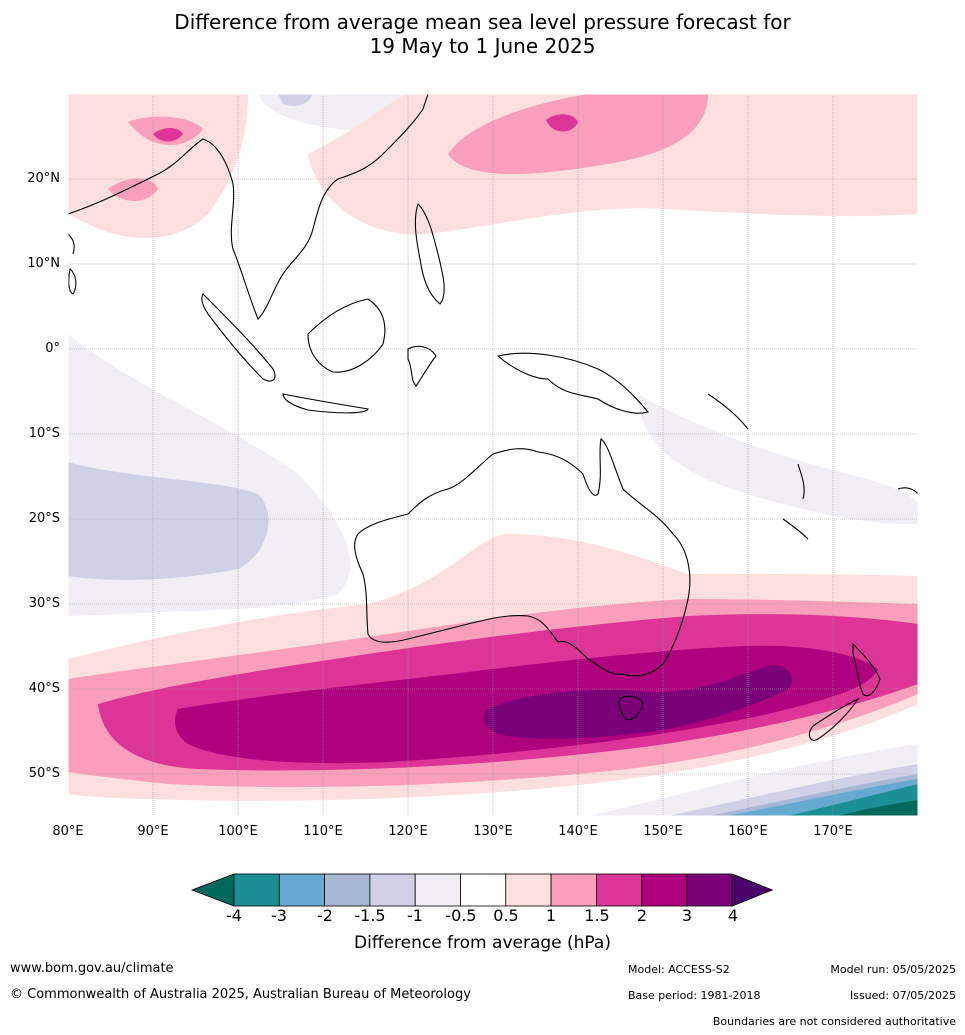 The image size is (965, 1035). Describe the element at coordinates (907, 491) in the screenshot. I see `fiji-coast` at that location.